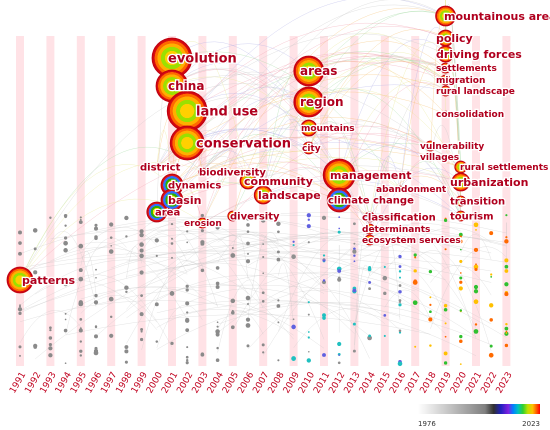  Describe the element at coordinates (460, 81) in the screenshot. I see `keyword-label: migration` at that location.